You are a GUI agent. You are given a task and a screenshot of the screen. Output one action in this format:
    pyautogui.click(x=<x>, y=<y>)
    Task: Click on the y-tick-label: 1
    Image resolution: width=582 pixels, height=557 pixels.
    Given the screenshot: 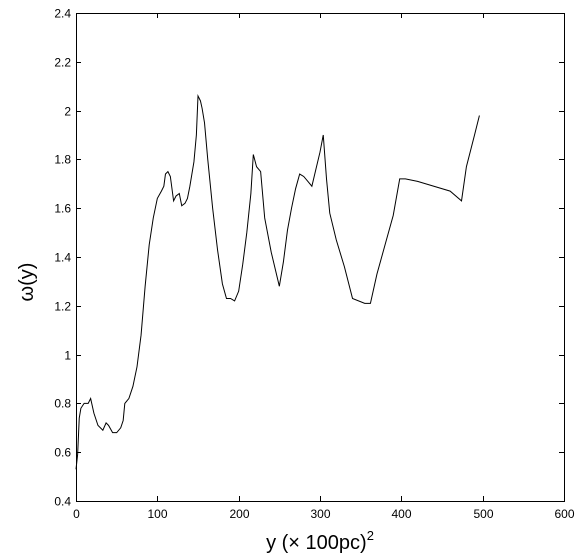 What is the action you would take?
    pyautogui.click(x=67, y=356)
    